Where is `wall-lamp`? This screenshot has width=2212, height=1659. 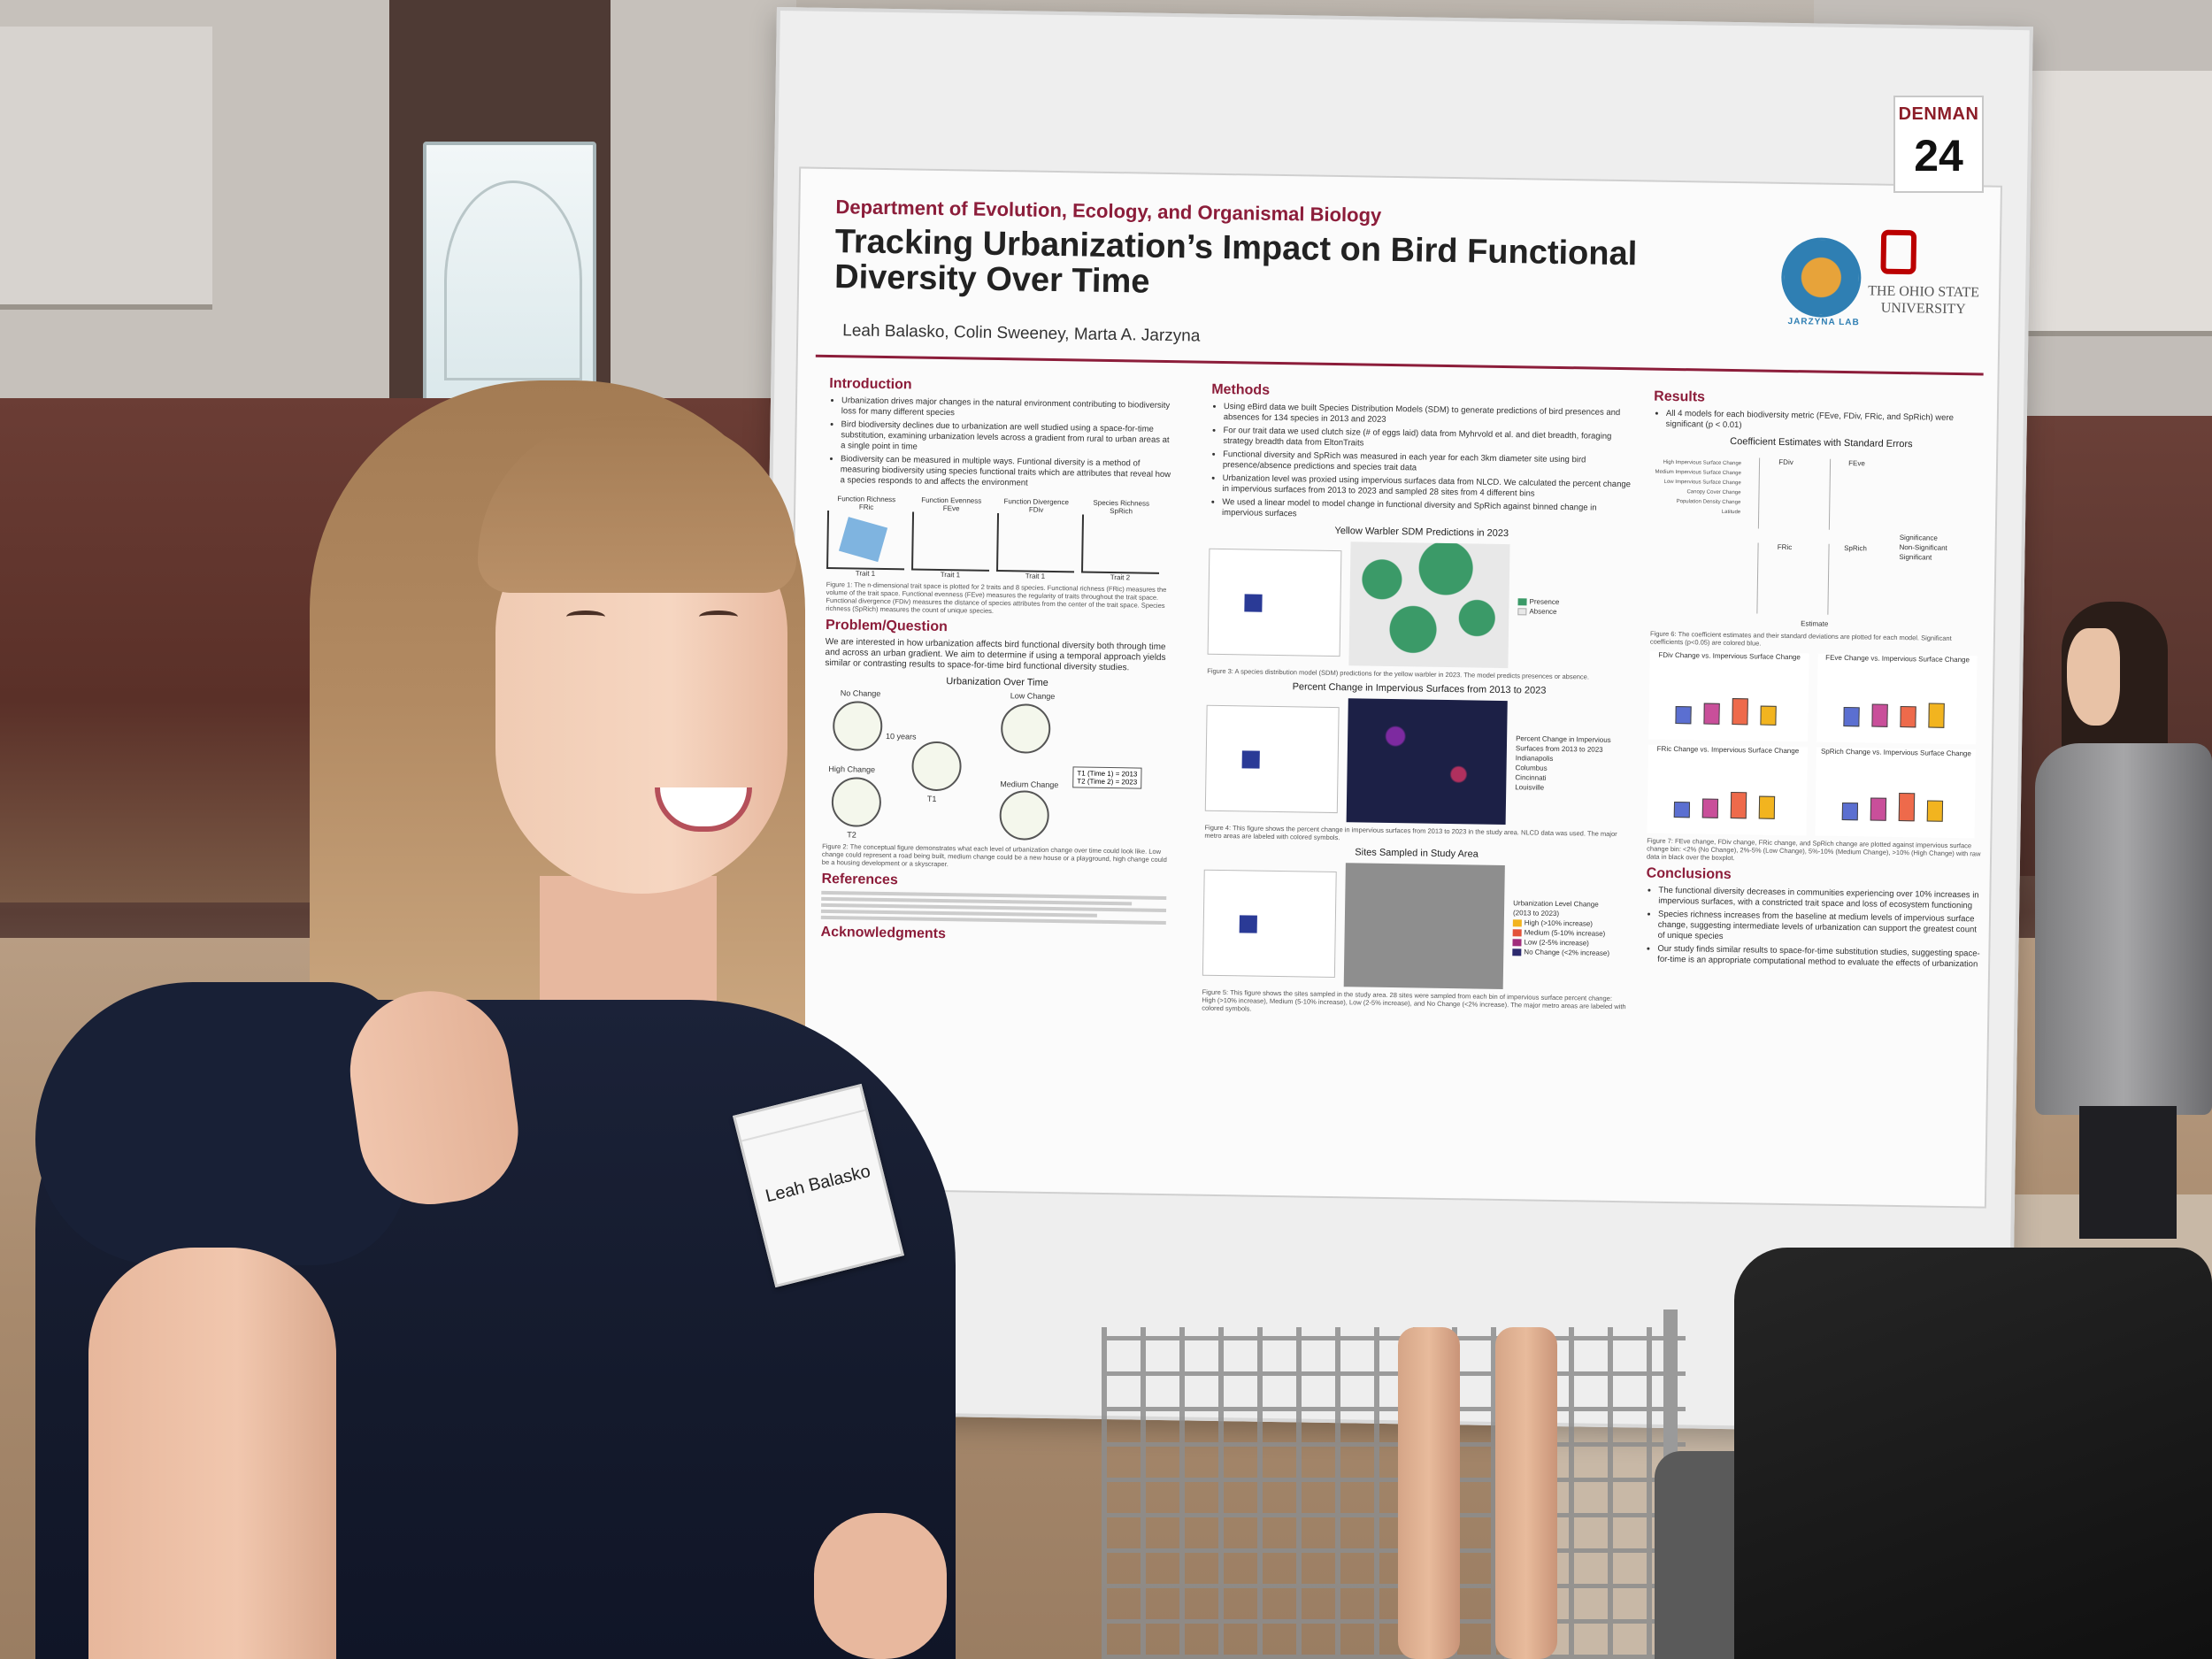
wall-lamp is located at coordinates (510, 284).